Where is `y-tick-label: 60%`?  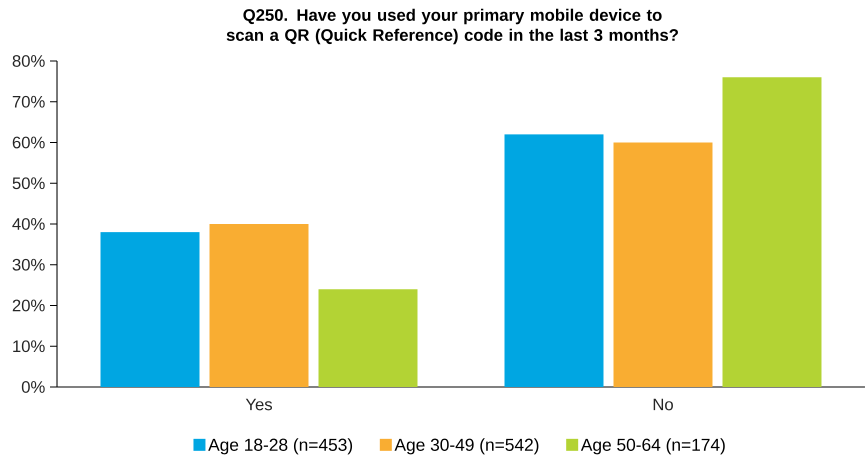
y-tick-label: 60% is located at coordinates (28, 142).